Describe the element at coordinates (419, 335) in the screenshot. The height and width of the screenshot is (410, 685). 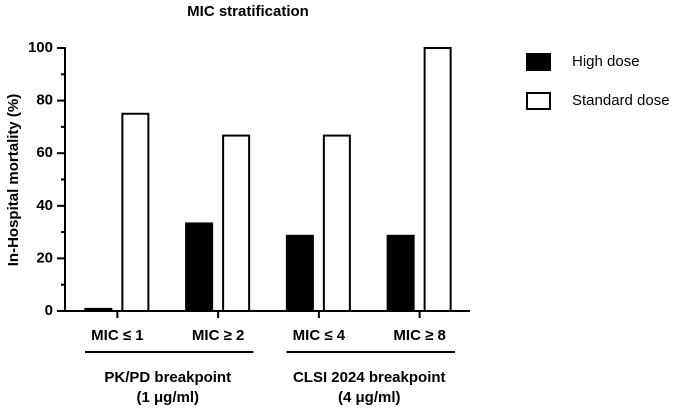
I see `x-tick-label: MIC ≥ 8` at that location.